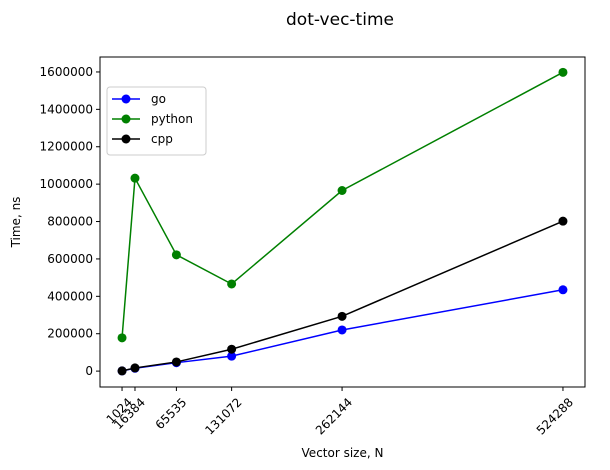 Image resolution: width=610 pixels, height=470 pixels. I want to click on x-tick-label: 262144, so click(334, 416).